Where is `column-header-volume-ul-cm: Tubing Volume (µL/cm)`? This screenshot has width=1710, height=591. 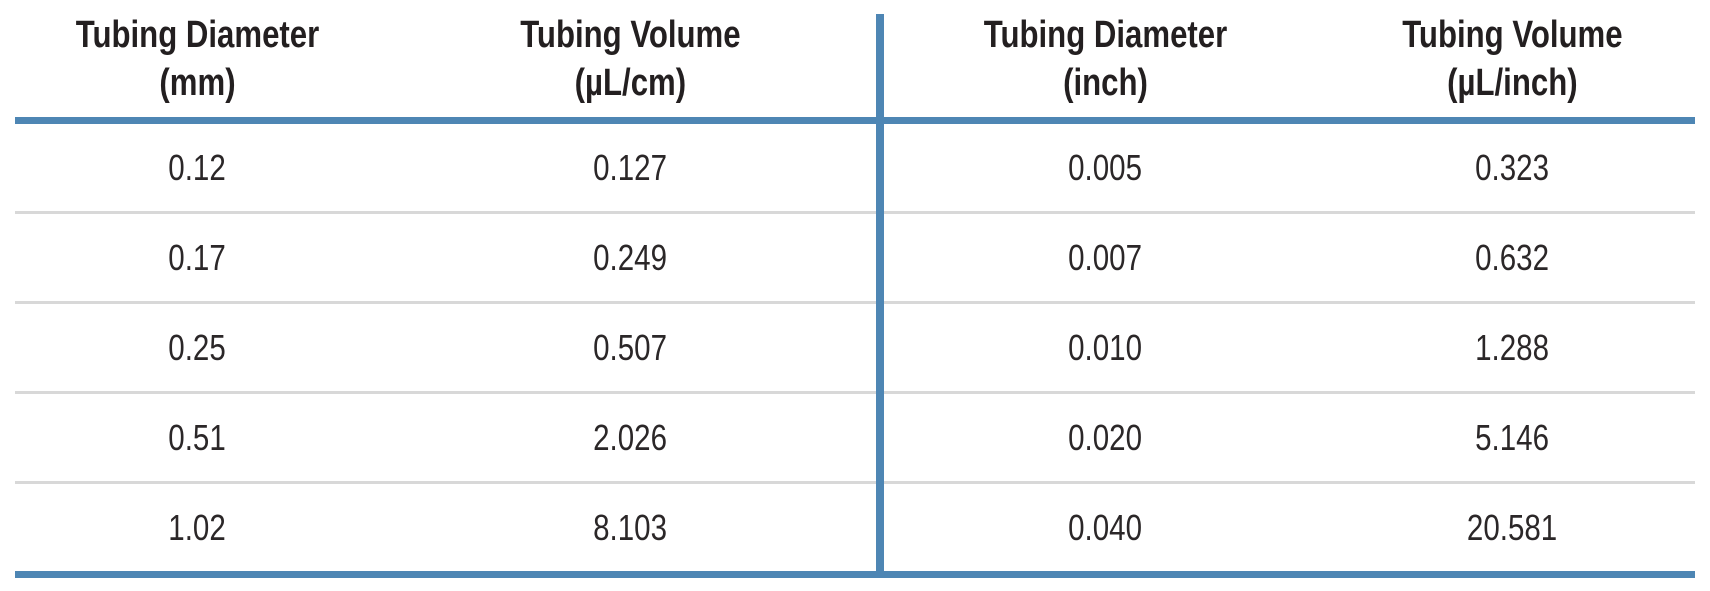
column-header-volume-ul-cm: Tubing Volume (µL/cm) is located at coordinates (630, 62).